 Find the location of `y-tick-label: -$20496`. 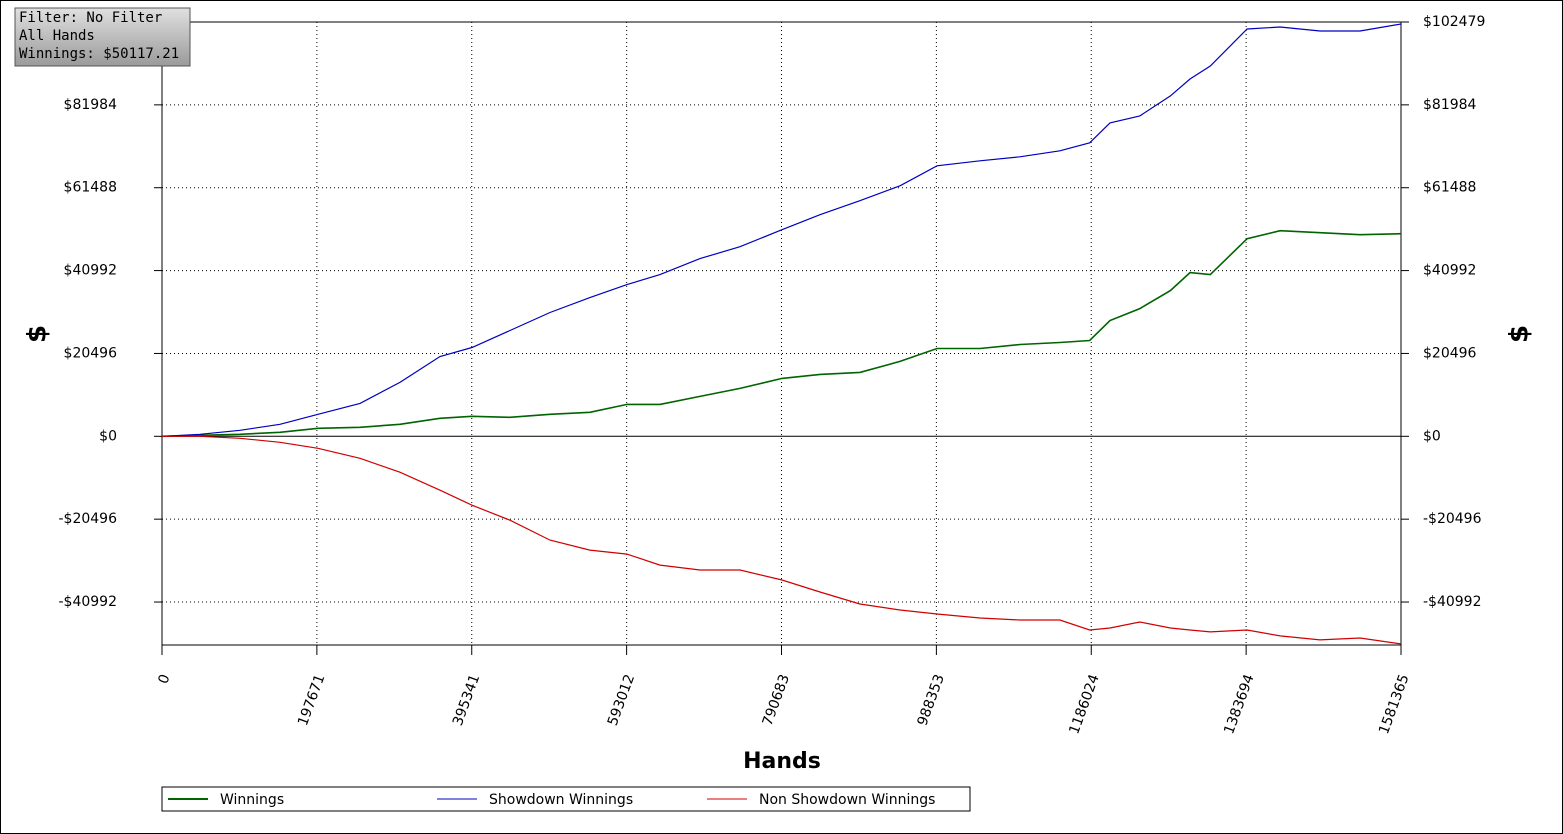

y-tick-label: -$20496 is located at coordinates (88, 519).